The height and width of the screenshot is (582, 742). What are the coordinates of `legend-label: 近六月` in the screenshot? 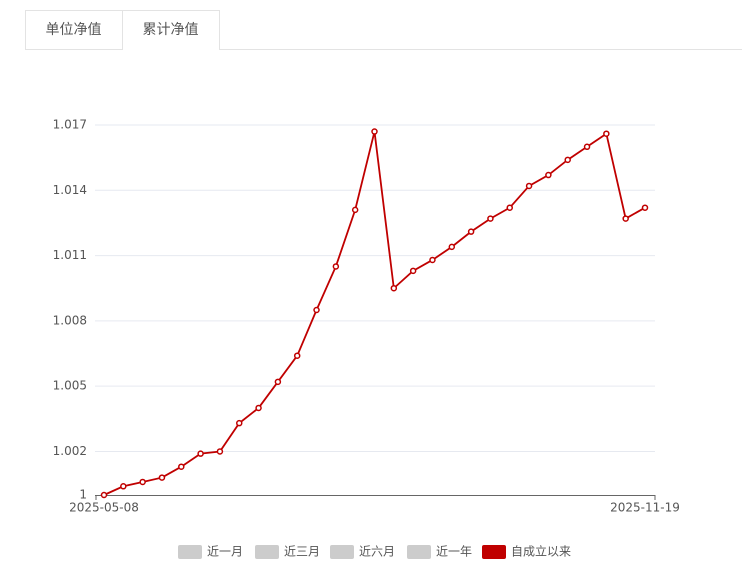 It's located at (377, 552).